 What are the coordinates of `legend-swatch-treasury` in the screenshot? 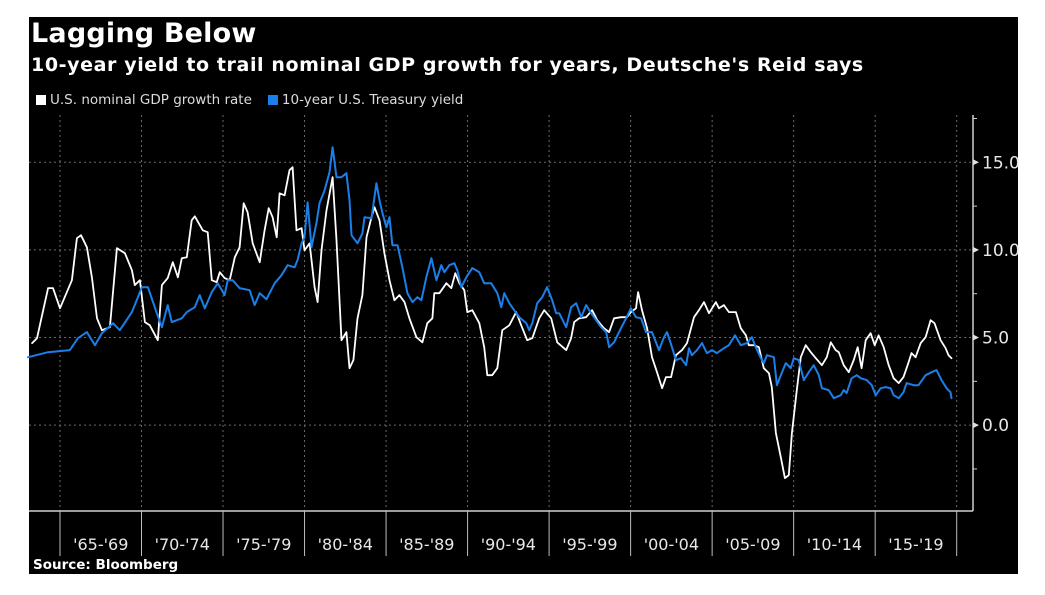 It's located at (272, 100).